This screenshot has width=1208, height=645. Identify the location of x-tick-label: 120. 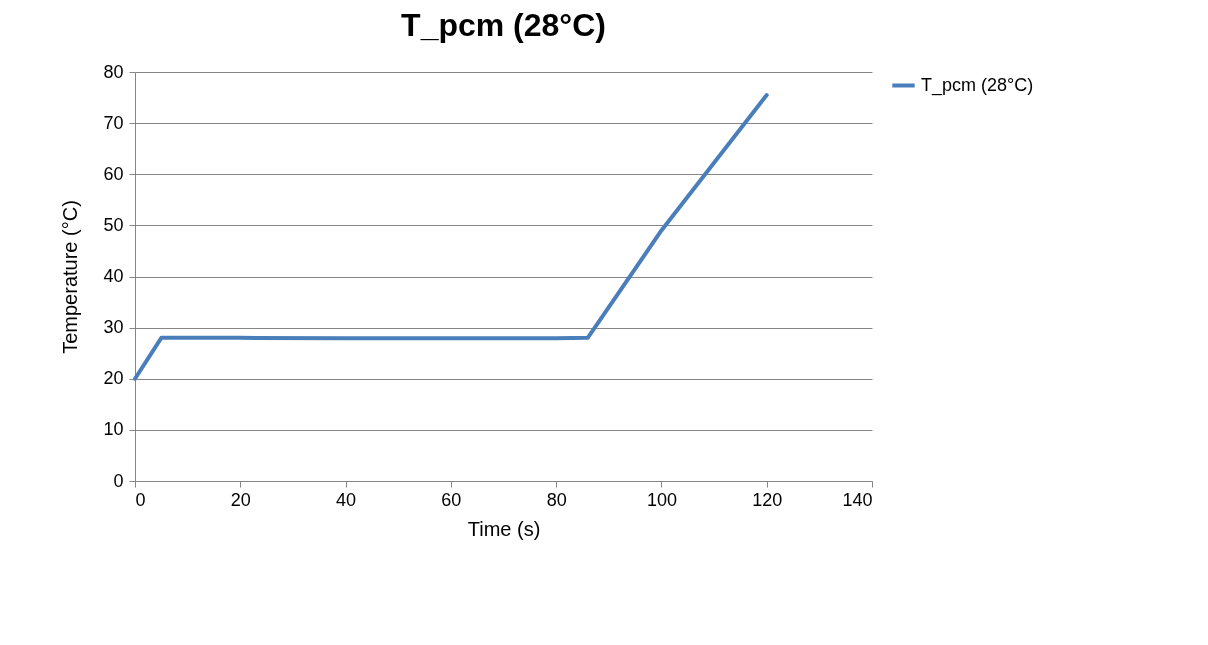
(767, 499).